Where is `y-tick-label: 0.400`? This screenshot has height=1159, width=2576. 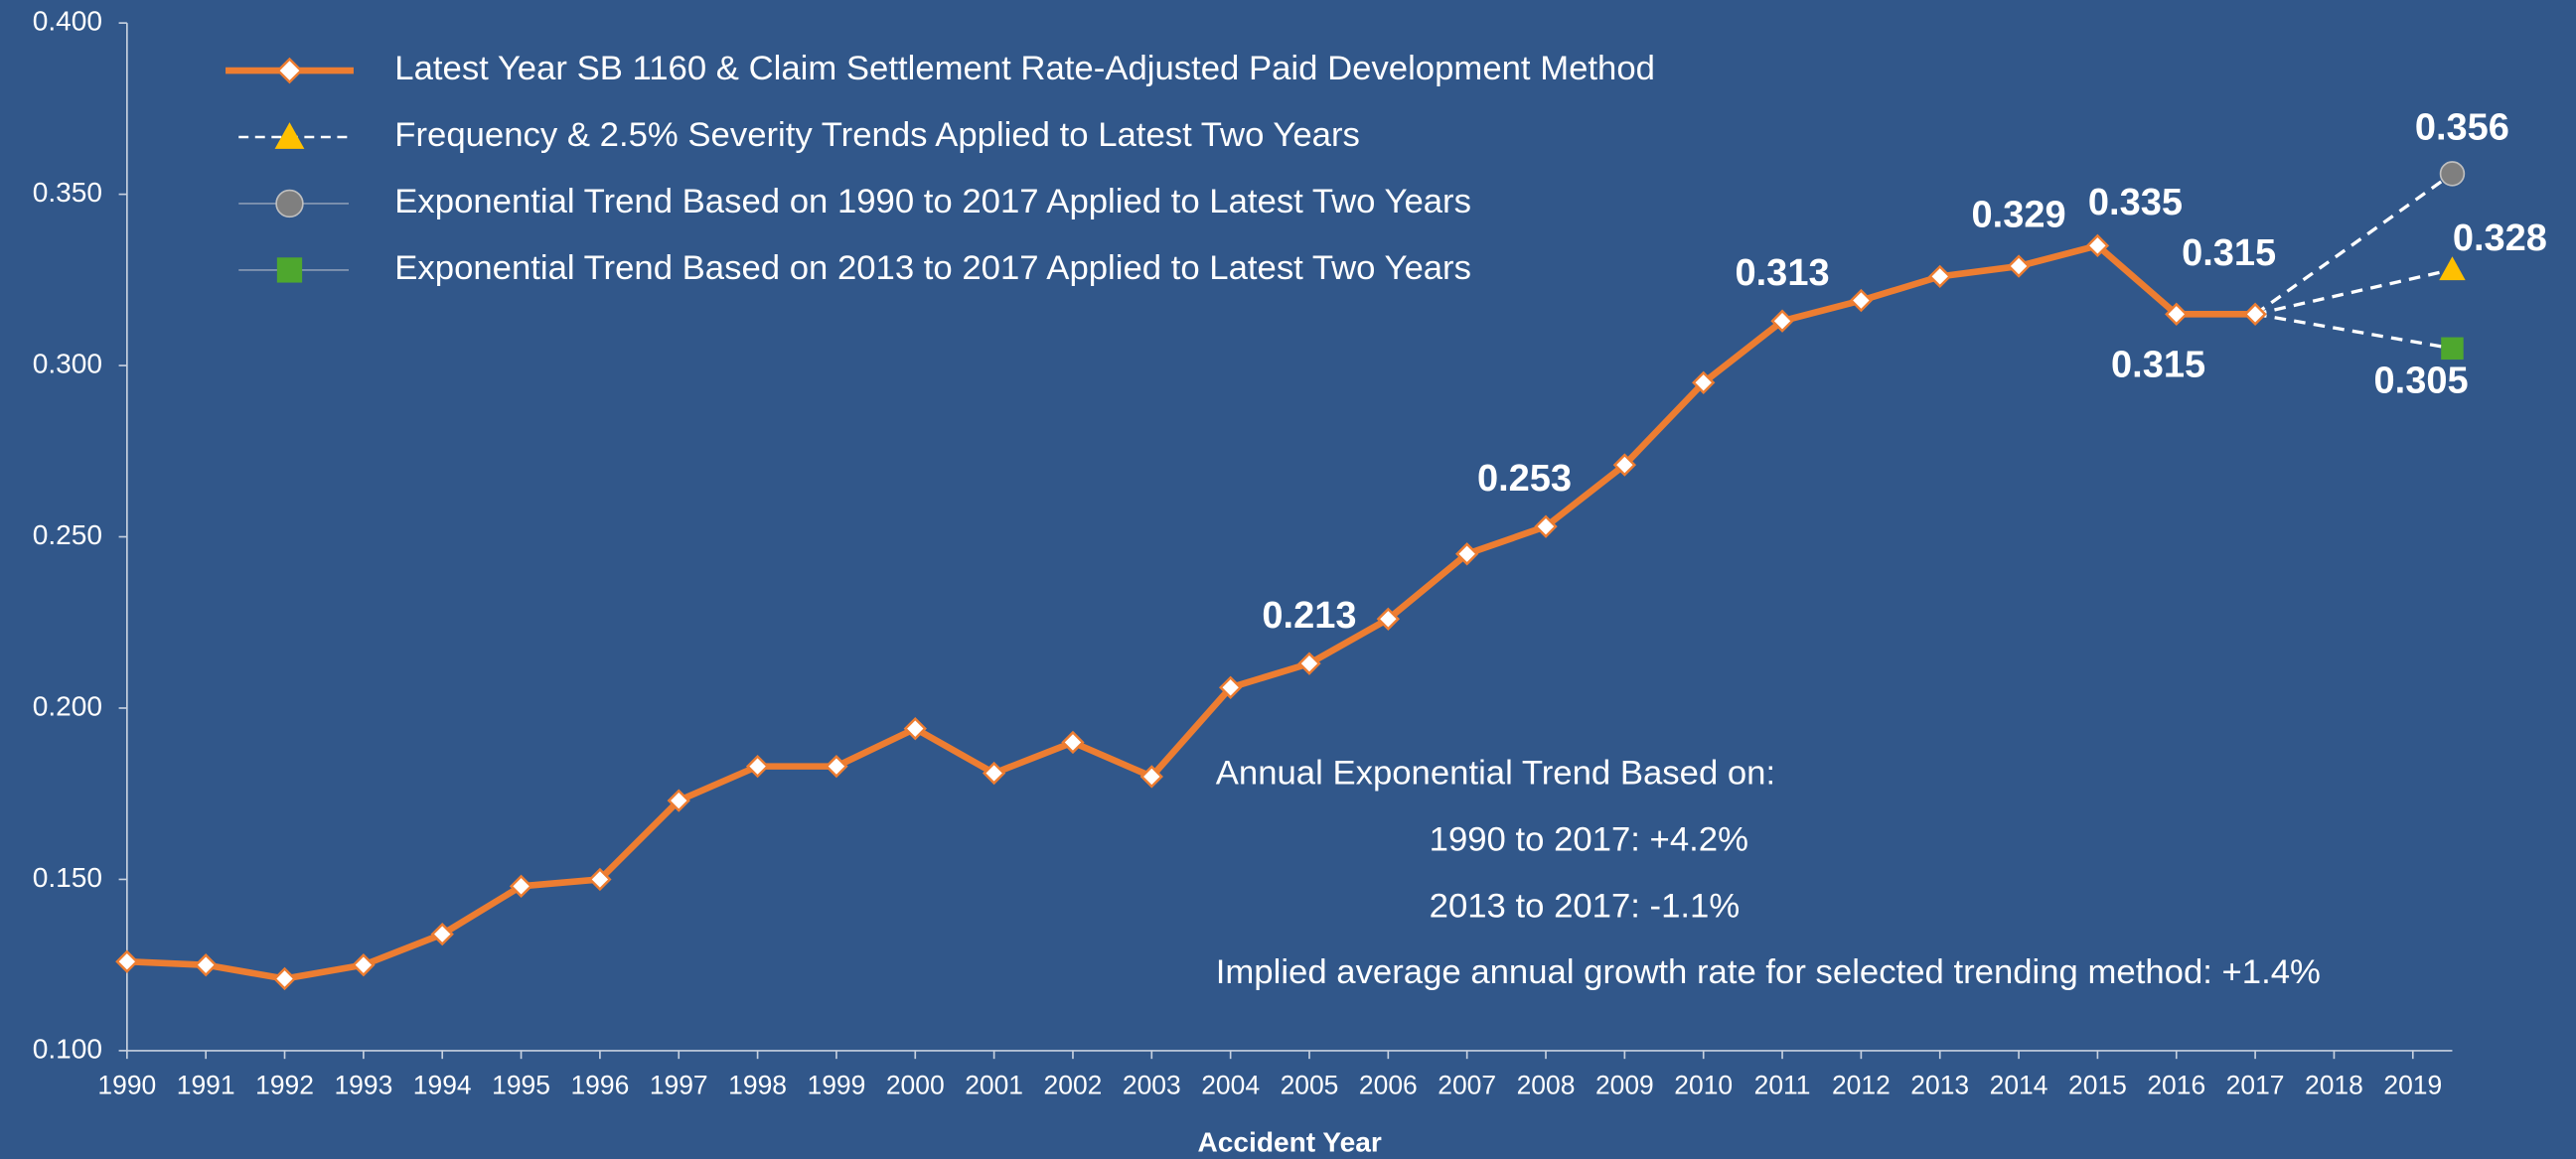
y-tick-label: 0.400 is located at coordinates (67, 21).